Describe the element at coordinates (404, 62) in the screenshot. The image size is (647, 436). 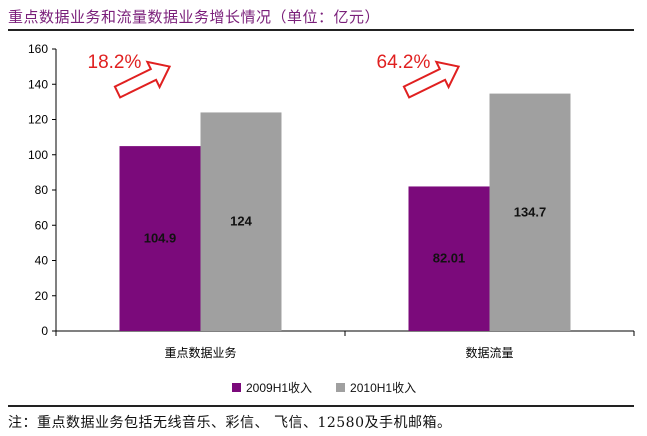
I see `growth-annotation: 64.2%` at that location.